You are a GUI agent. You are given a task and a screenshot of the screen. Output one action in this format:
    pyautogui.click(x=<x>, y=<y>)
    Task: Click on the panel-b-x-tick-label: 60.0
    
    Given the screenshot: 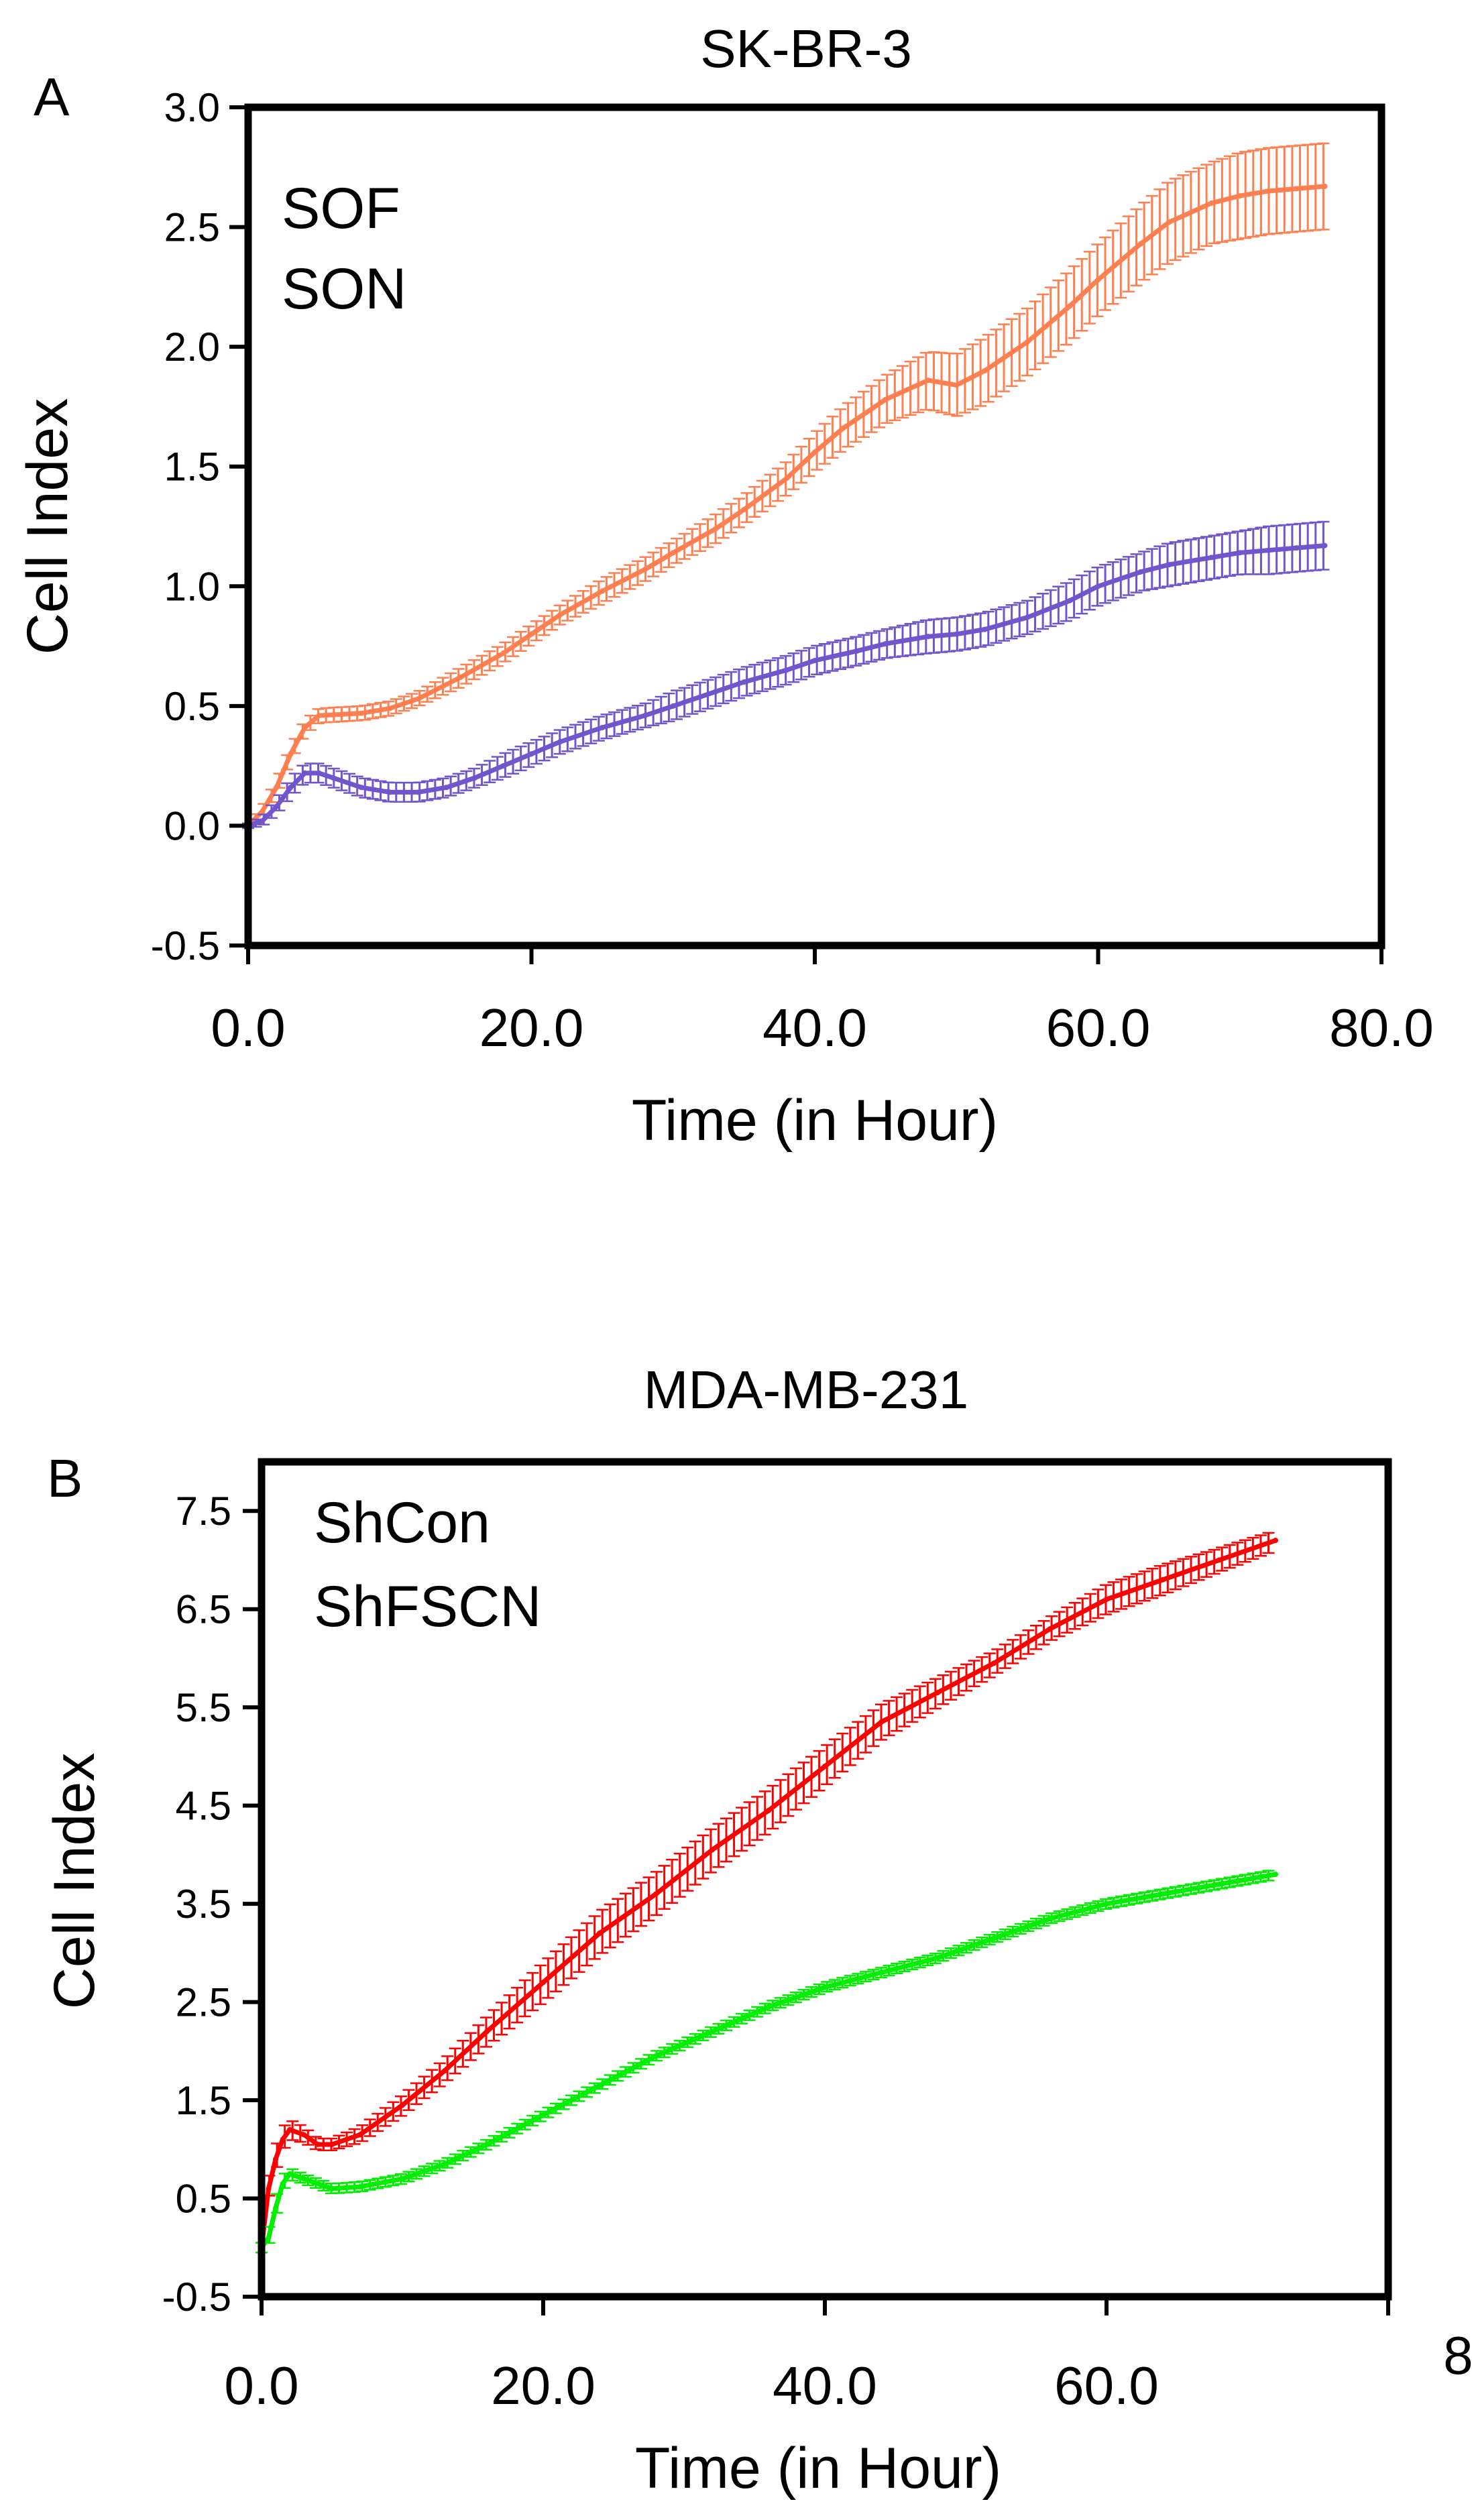 What is the action you would take?
    pyautogui.click(x=1106, y=2386)
    